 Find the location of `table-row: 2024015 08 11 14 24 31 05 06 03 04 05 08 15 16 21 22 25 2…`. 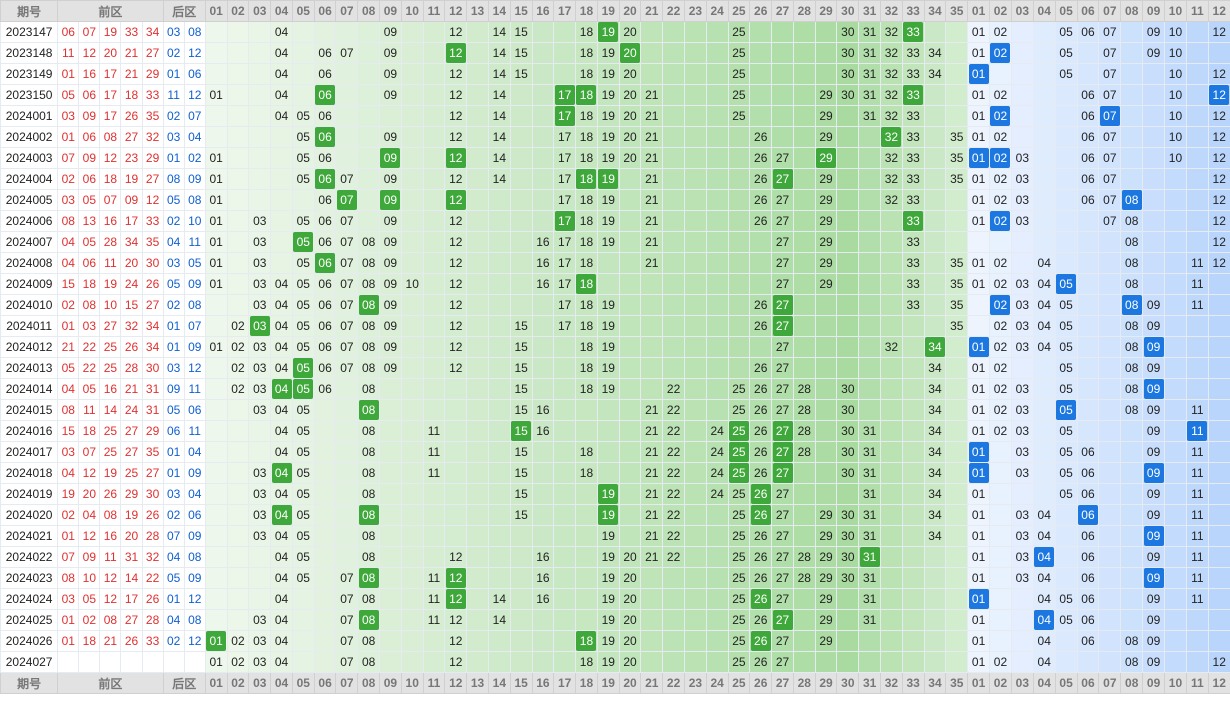

table-row: 2024015 08 11 14 24 31 05 06 03 04 05 08 15 16 21 22 25 2… is located at coordinates (615, 410).